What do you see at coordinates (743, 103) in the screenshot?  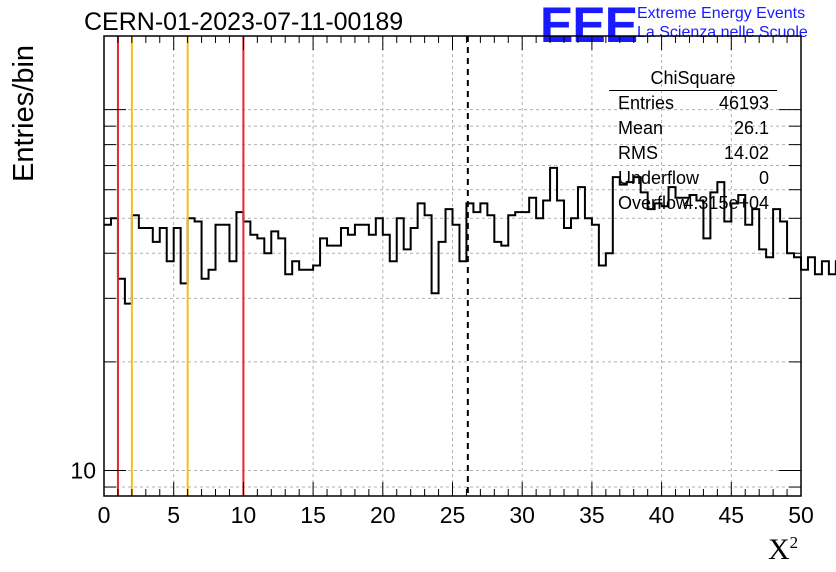 I see `stats-value: 46193` at bounding box center [743, 103].